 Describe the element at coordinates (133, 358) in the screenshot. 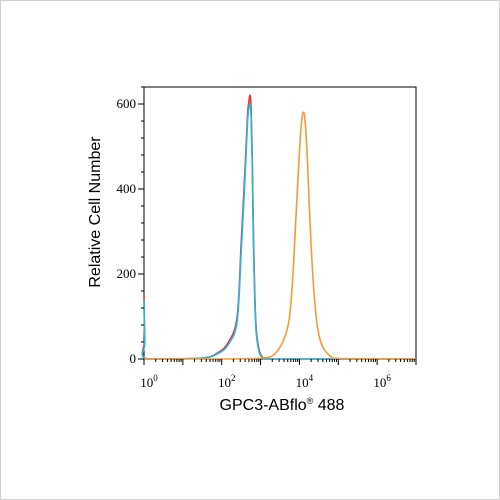

I see `y-tick-label: 0` at that location.